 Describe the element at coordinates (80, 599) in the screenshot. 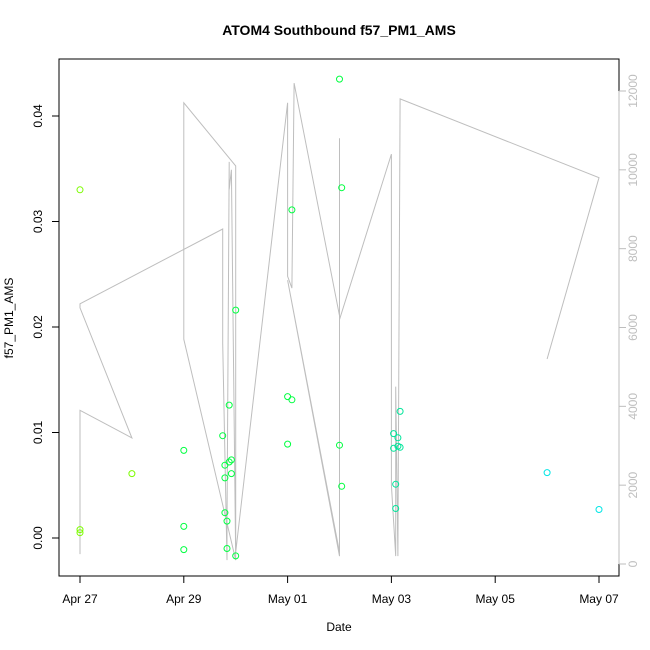

I see `x-tick-label: Apr 27` at that location.